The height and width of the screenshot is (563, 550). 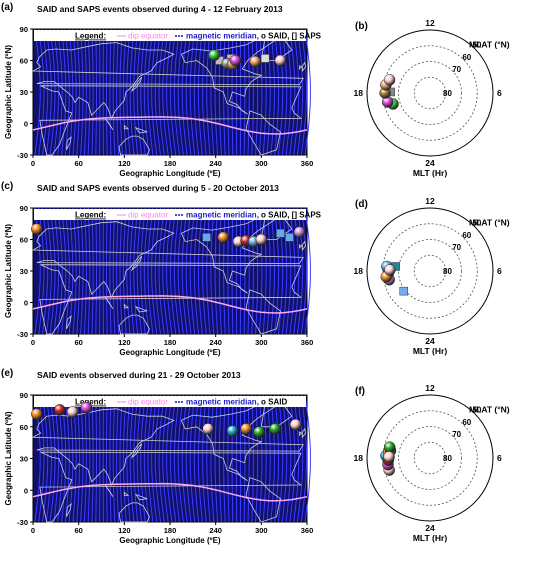 I want to click on mlt-axis-label: MLT (Hr), so click(x=430, y=538).